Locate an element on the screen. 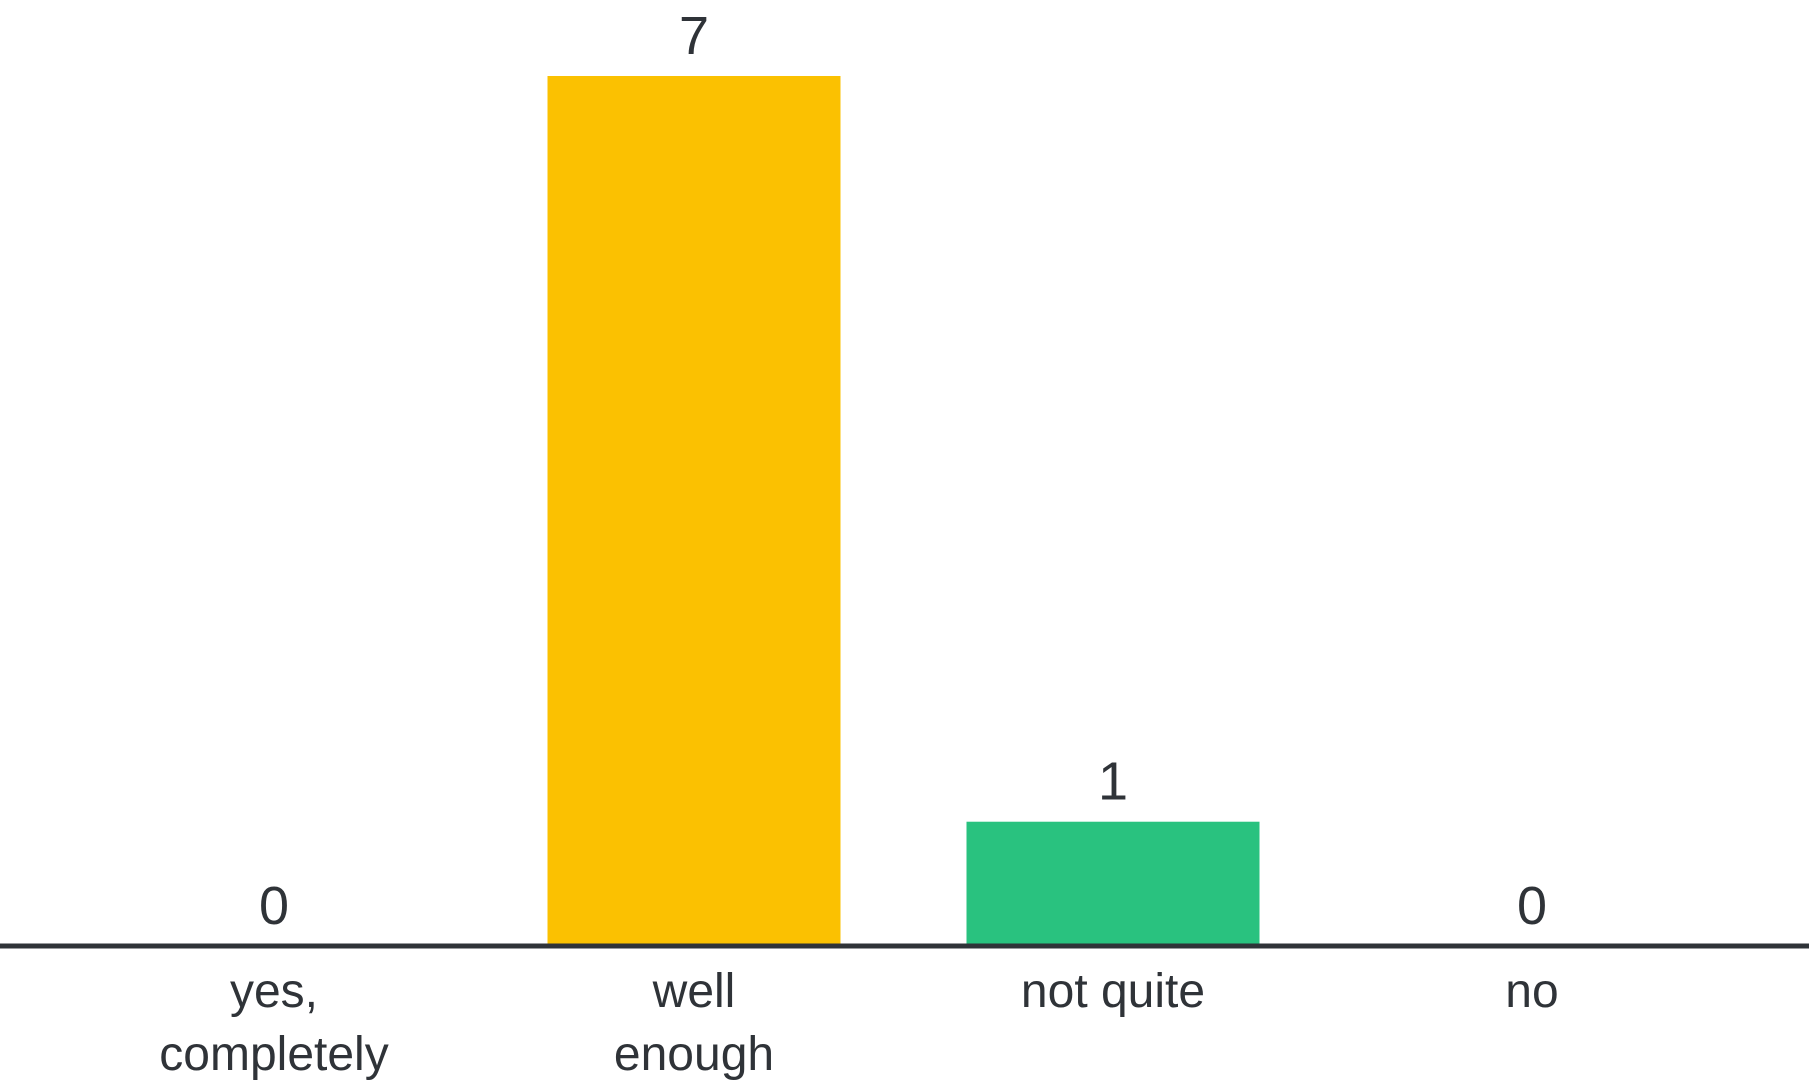  category-label-3-line-0: no is located at coordinates (1531, 991).